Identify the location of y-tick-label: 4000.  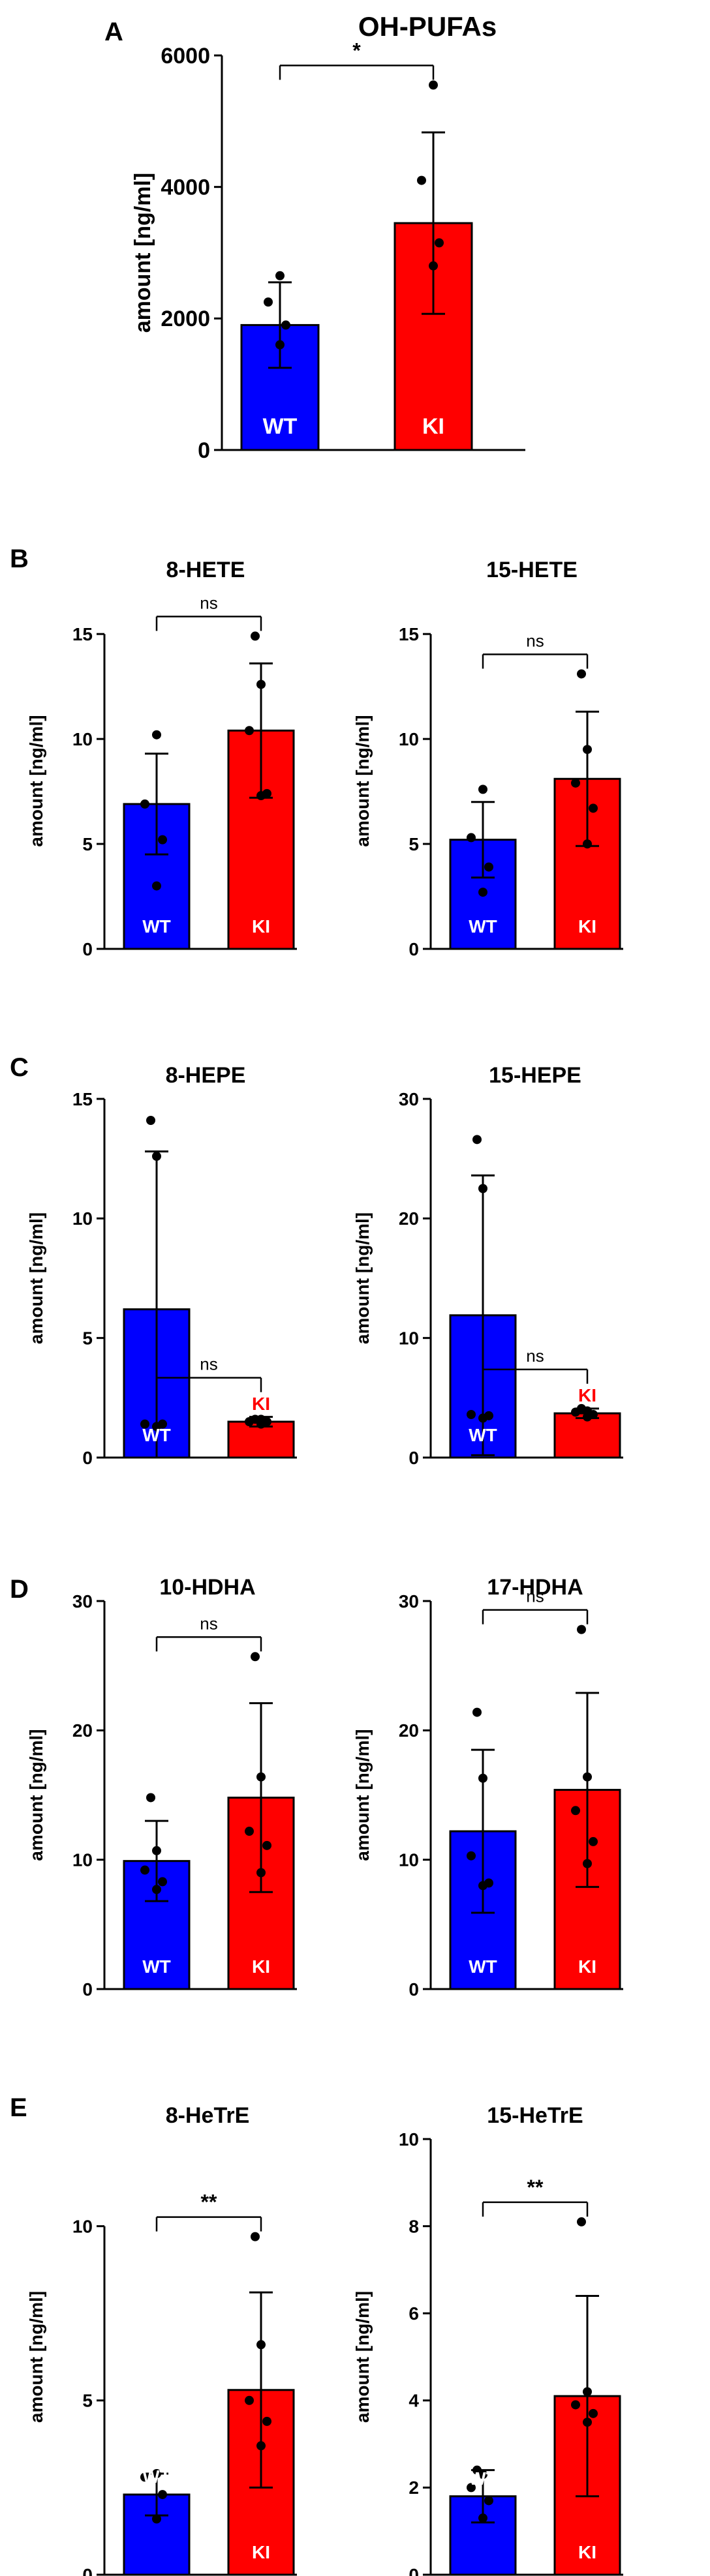
(185, 187).